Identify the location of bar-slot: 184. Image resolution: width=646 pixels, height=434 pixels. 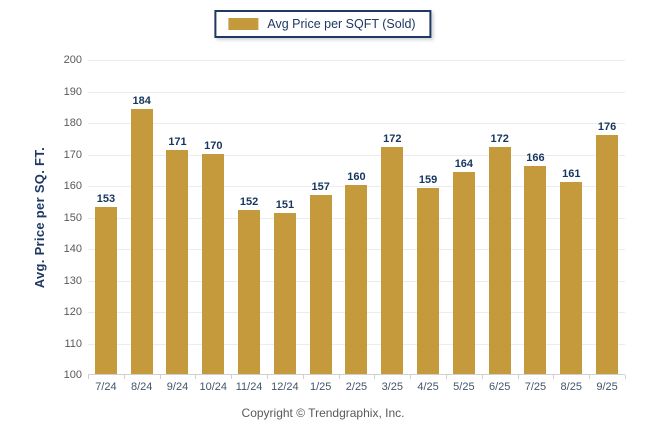
(142, 217).